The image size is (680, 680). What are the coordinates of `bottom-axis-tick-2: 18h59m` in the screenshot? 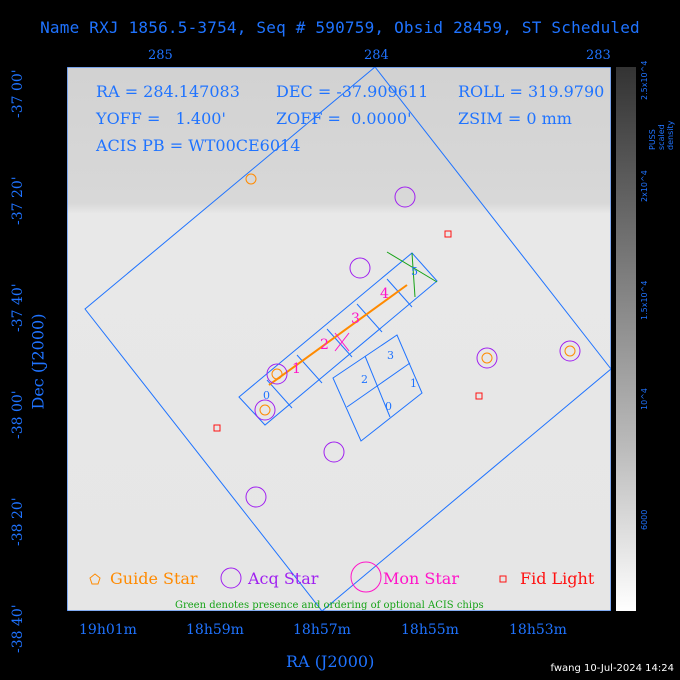 It's located at (215, 630).